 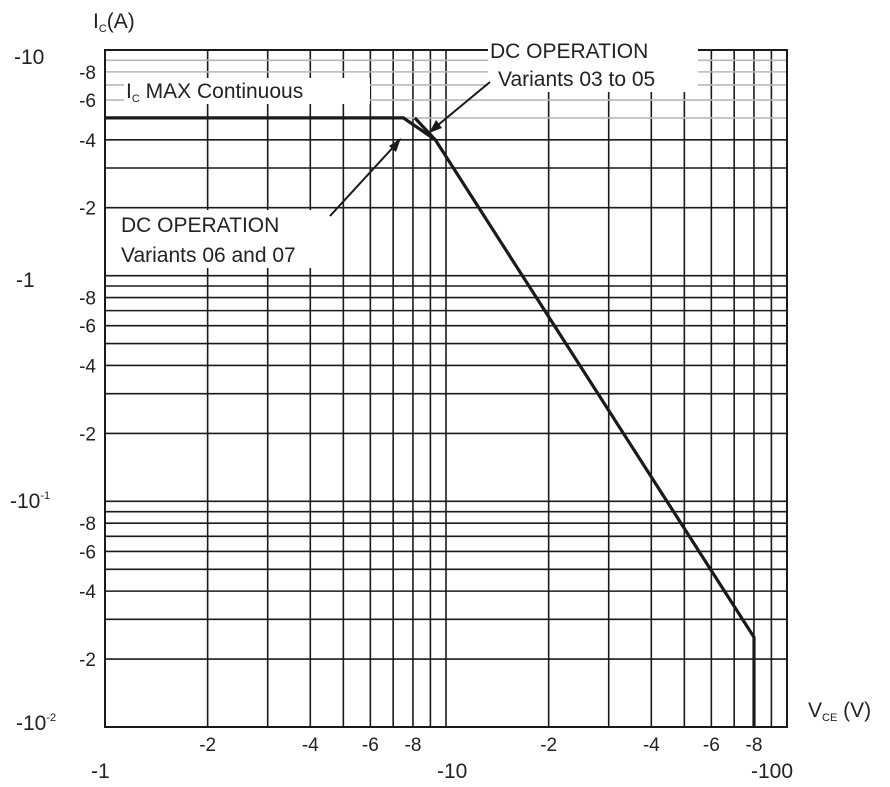 I want to click on x-major-tick-label: -100, so click(x=772, y=771).